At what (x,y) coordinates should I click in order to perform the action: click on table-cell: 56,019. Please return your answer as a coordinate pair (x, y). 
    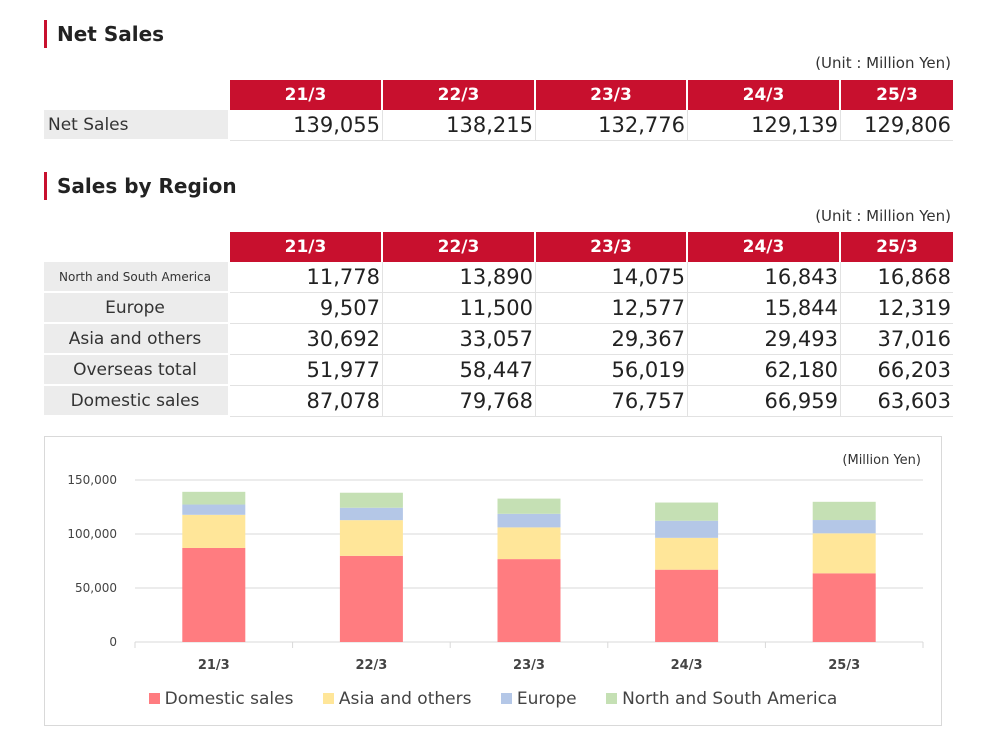
    Looking at the image, I should click on (612, 370).